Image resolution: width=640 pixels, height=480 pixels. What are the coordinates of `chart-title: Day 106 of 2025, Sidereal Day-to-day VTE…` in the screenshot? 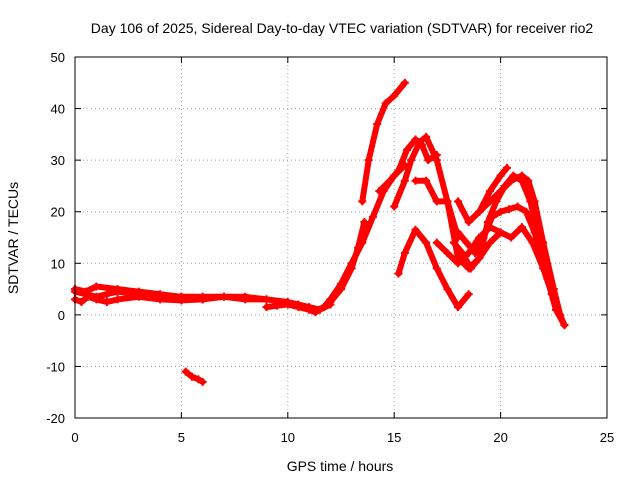 It's located at (342, 28).